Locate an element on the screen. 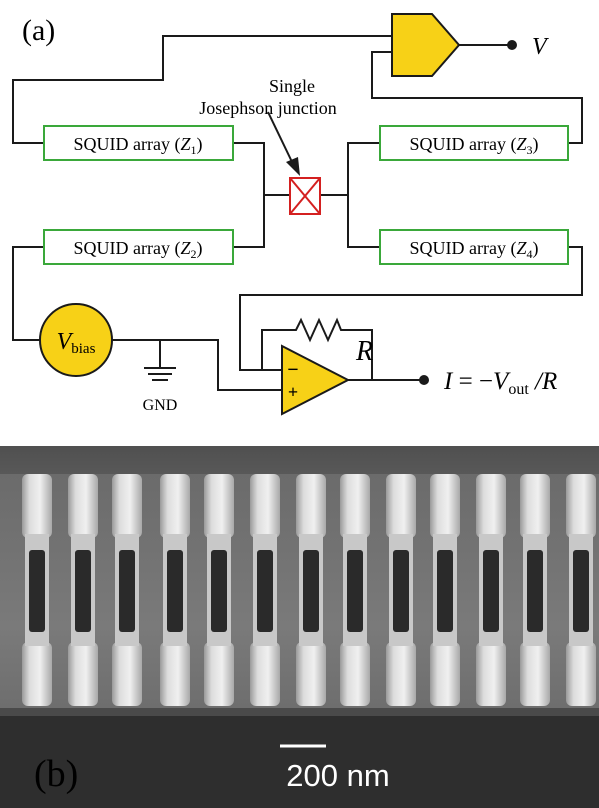  current-output-label: I = −Vout /R is located at coordinates (500, 383).